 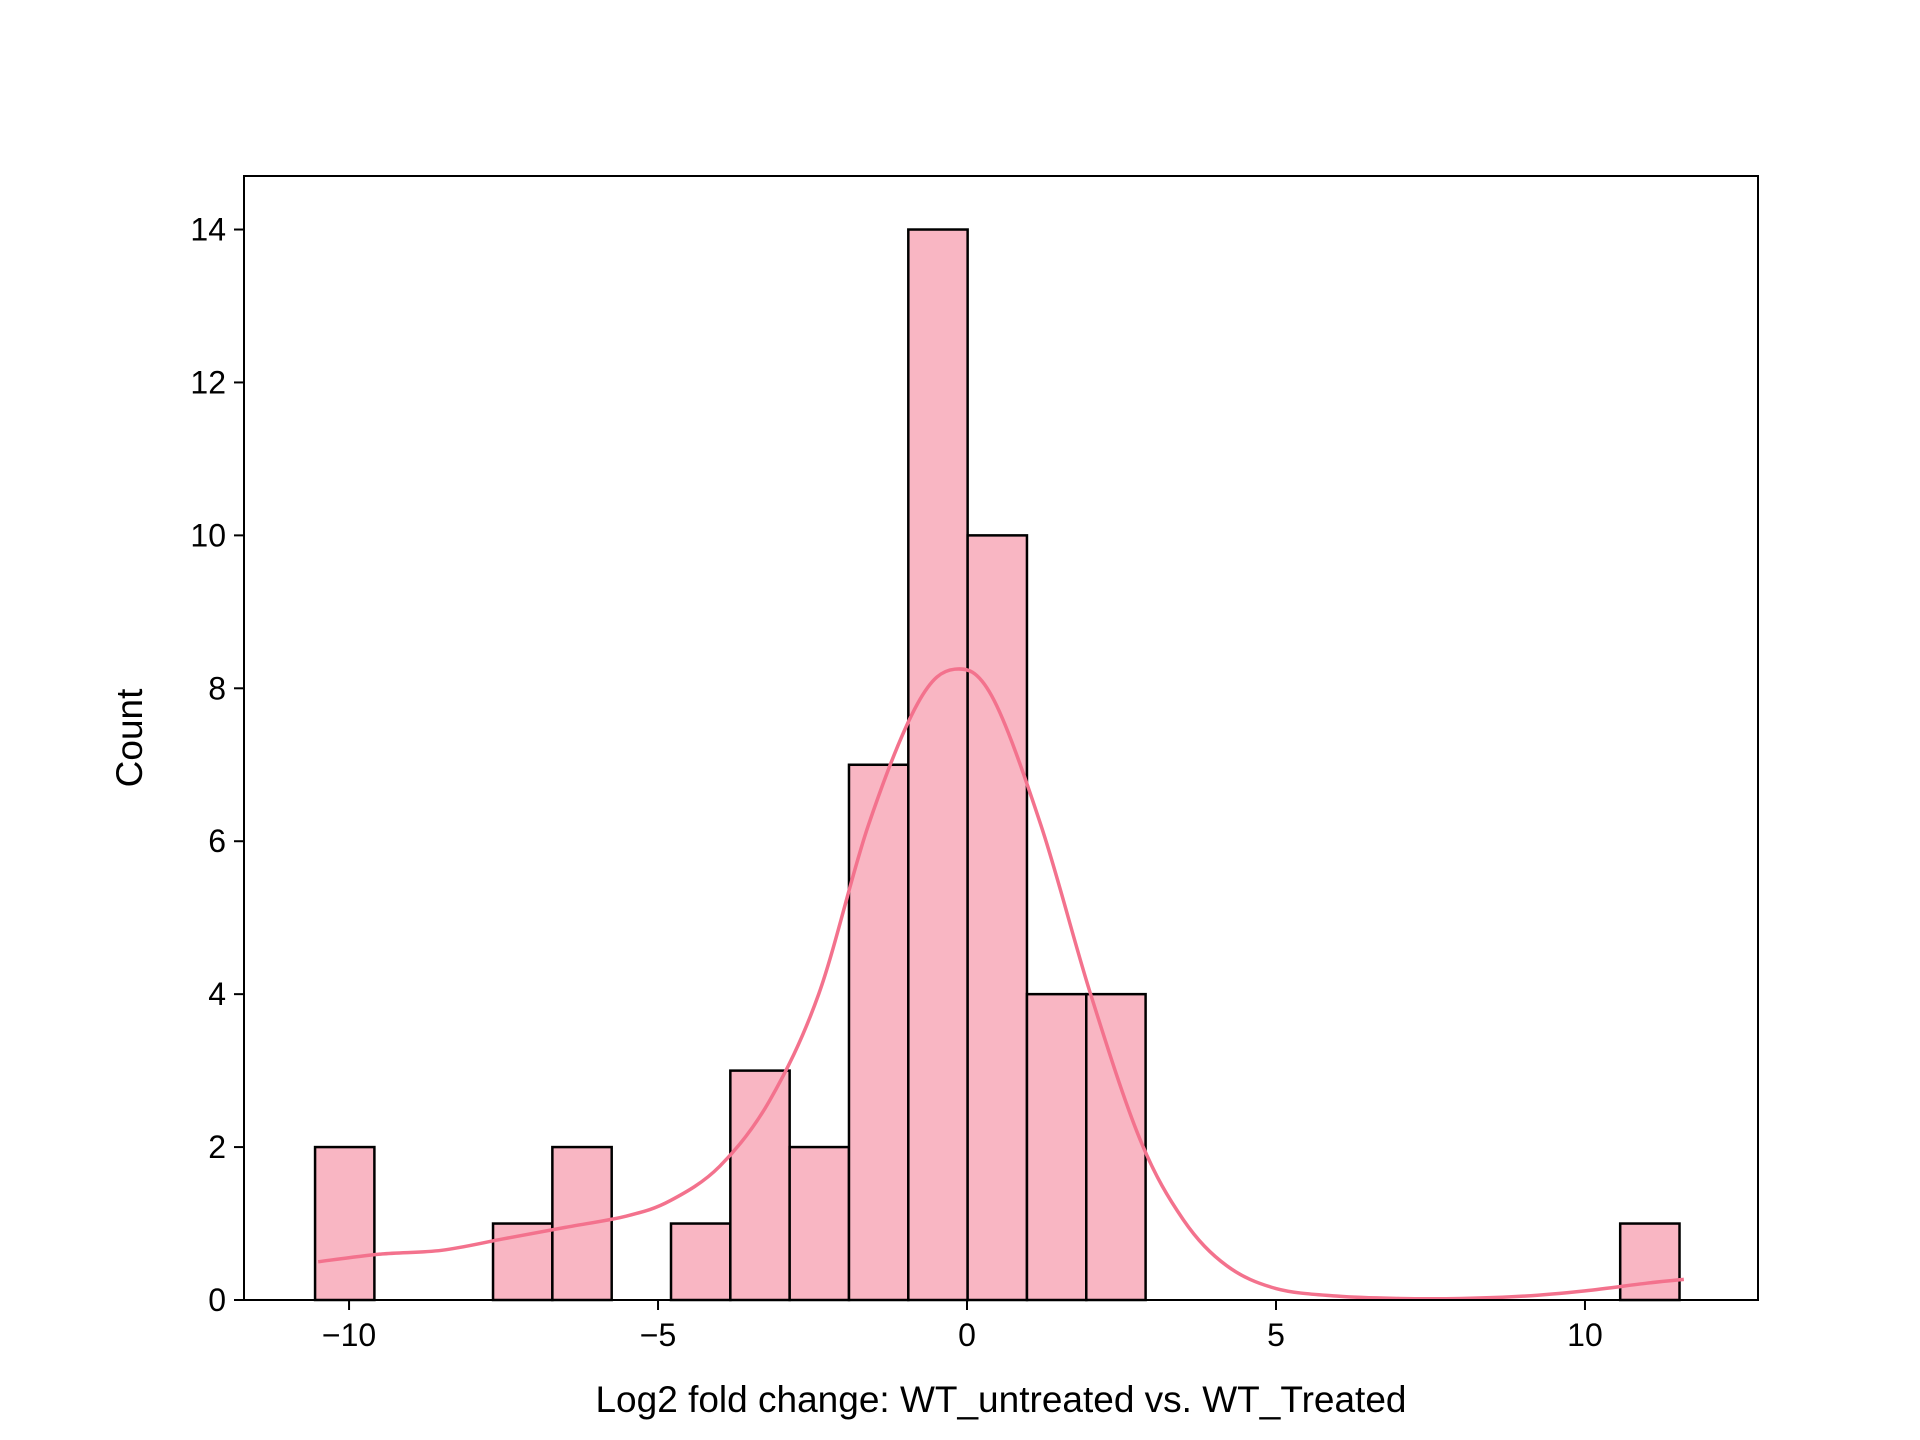 What do you see at coordinates (217, 1300) in the screenshot?
I see `y-tick-label: 0` at bounding box center [217, 1300].